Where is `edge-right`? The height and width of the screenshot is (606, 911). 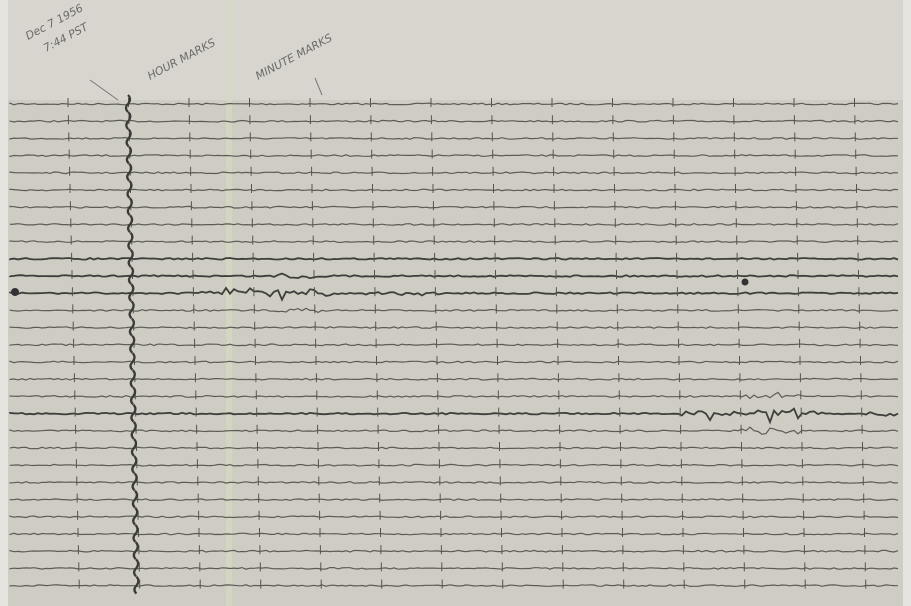 edge-right is located at coordinates (907, 303).